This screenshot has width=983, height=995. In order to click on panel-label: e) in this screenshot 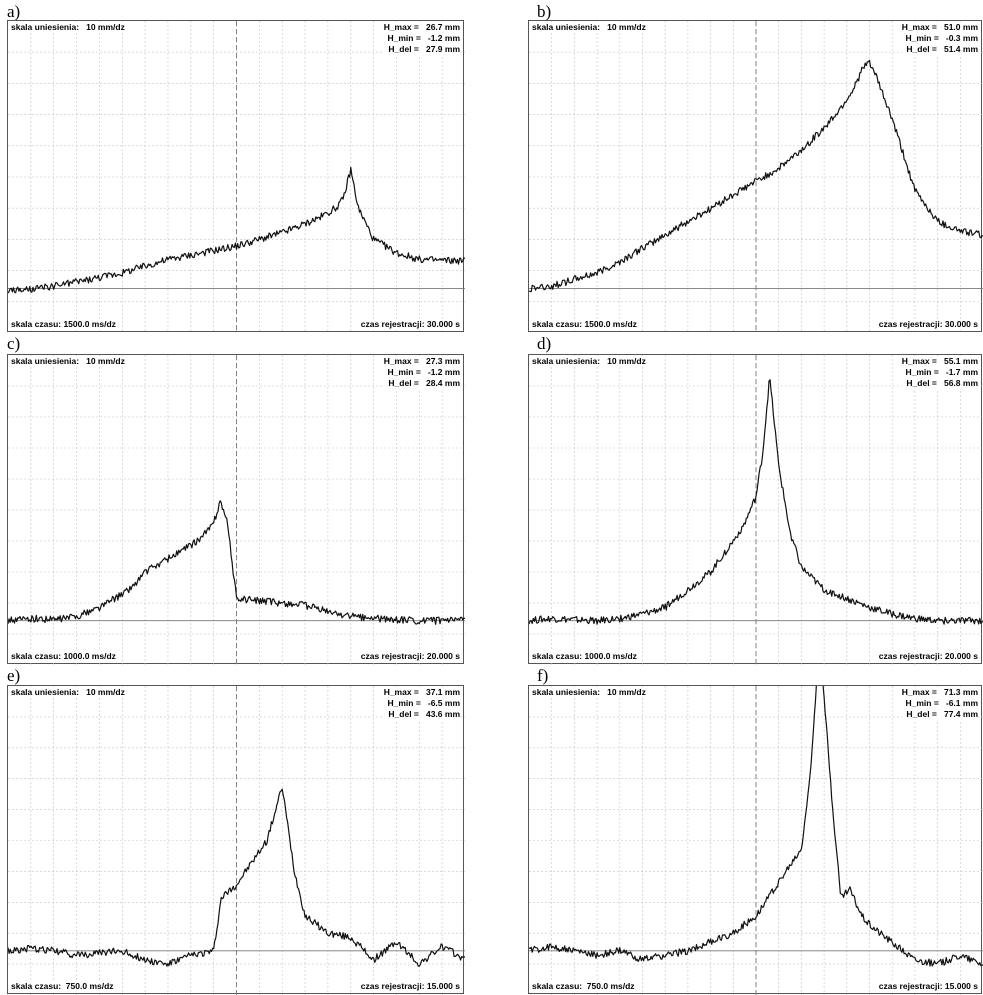, I will do `click(14, 675)`.